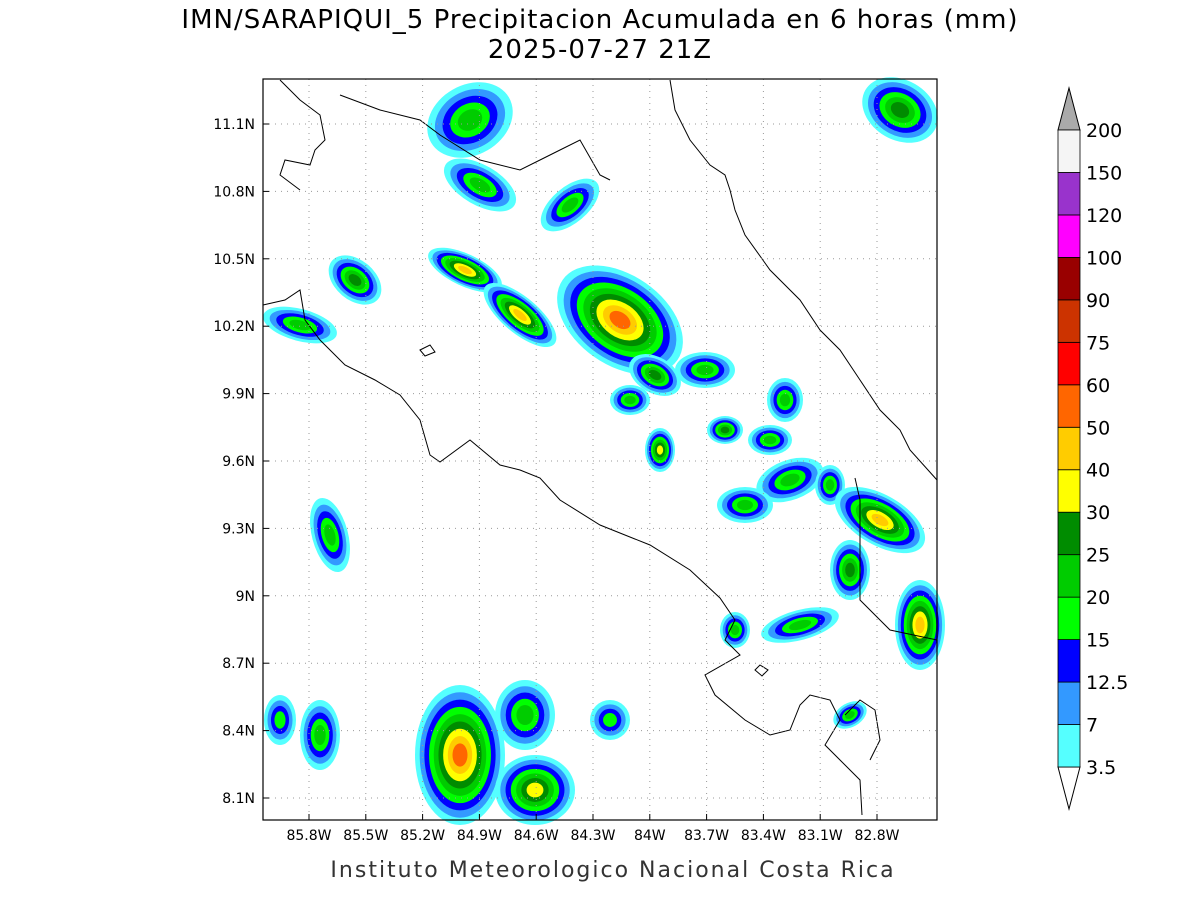 Image resolution: width=1200 pixels, height=900 pixels. Describe the element at coordinates (422, 836) in the screenshot. I see `x-tick-label: 85.2W` at that location.